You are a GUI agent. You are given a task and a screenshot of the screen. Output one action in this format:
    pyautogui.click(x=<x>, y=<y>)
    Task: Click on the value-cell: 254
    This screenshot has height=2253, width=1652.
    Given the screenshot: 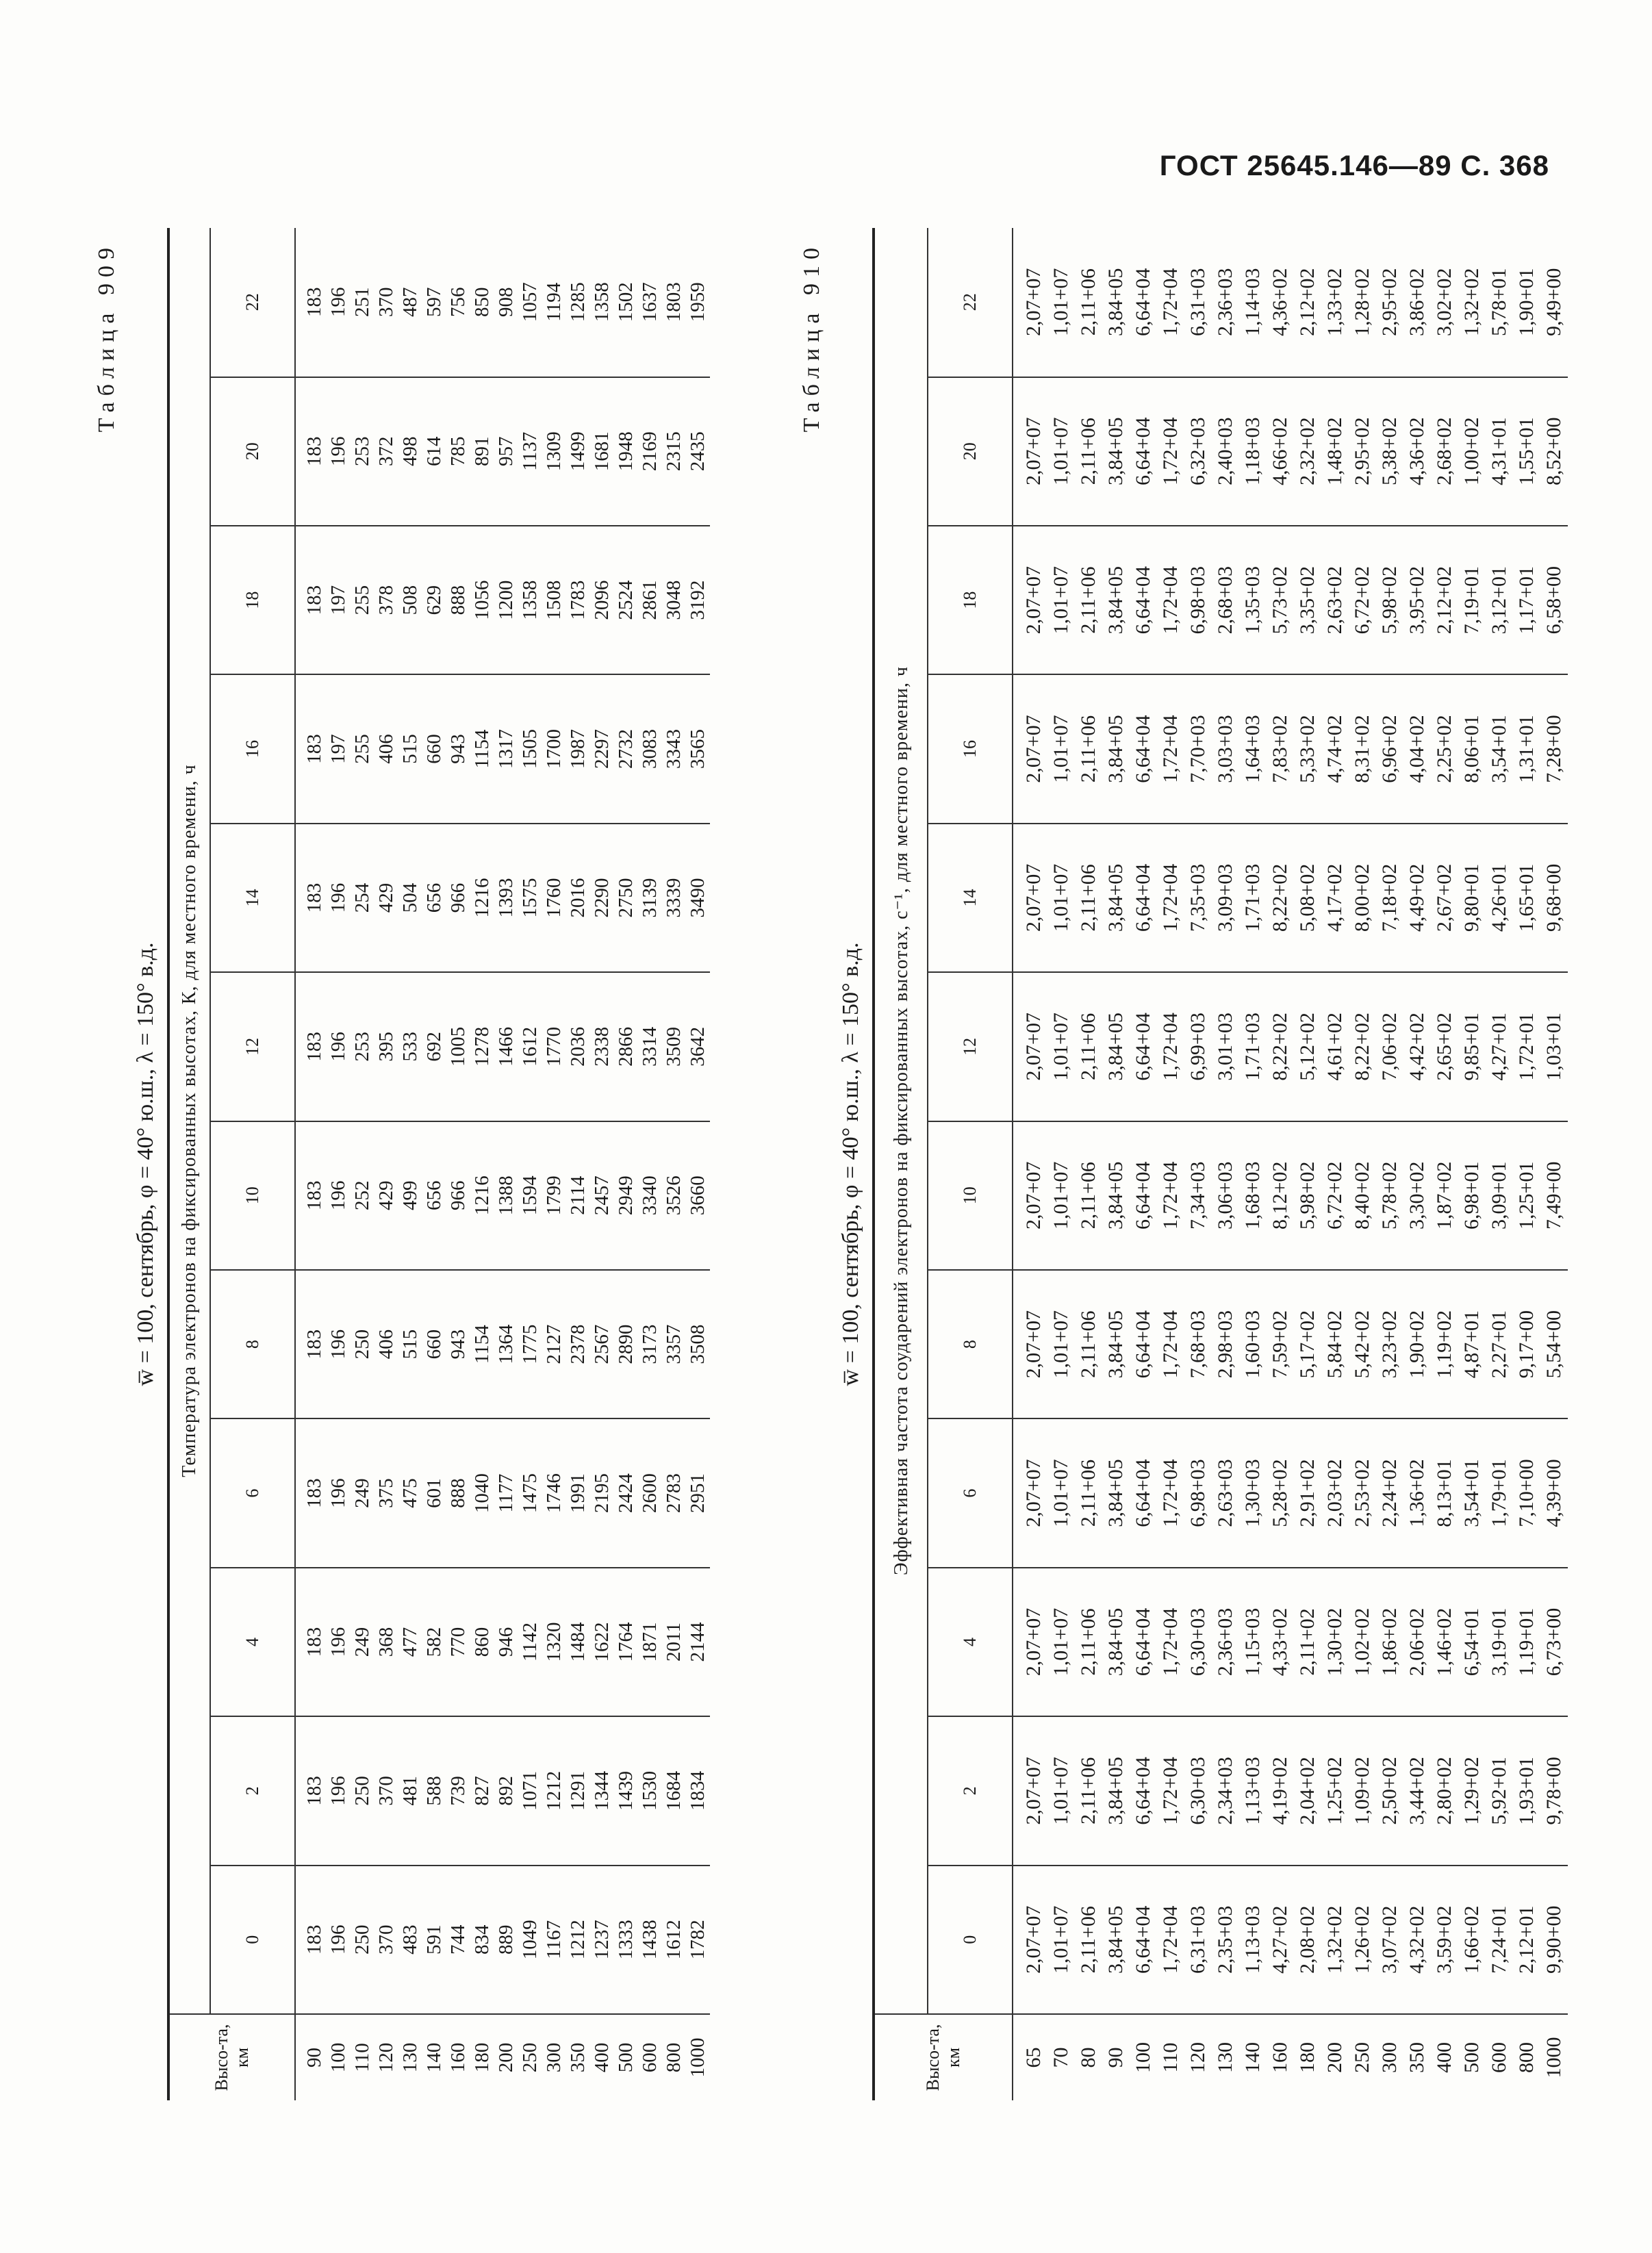 What is the action you would take?
    pyautogui.click(x=362, y=898)
    